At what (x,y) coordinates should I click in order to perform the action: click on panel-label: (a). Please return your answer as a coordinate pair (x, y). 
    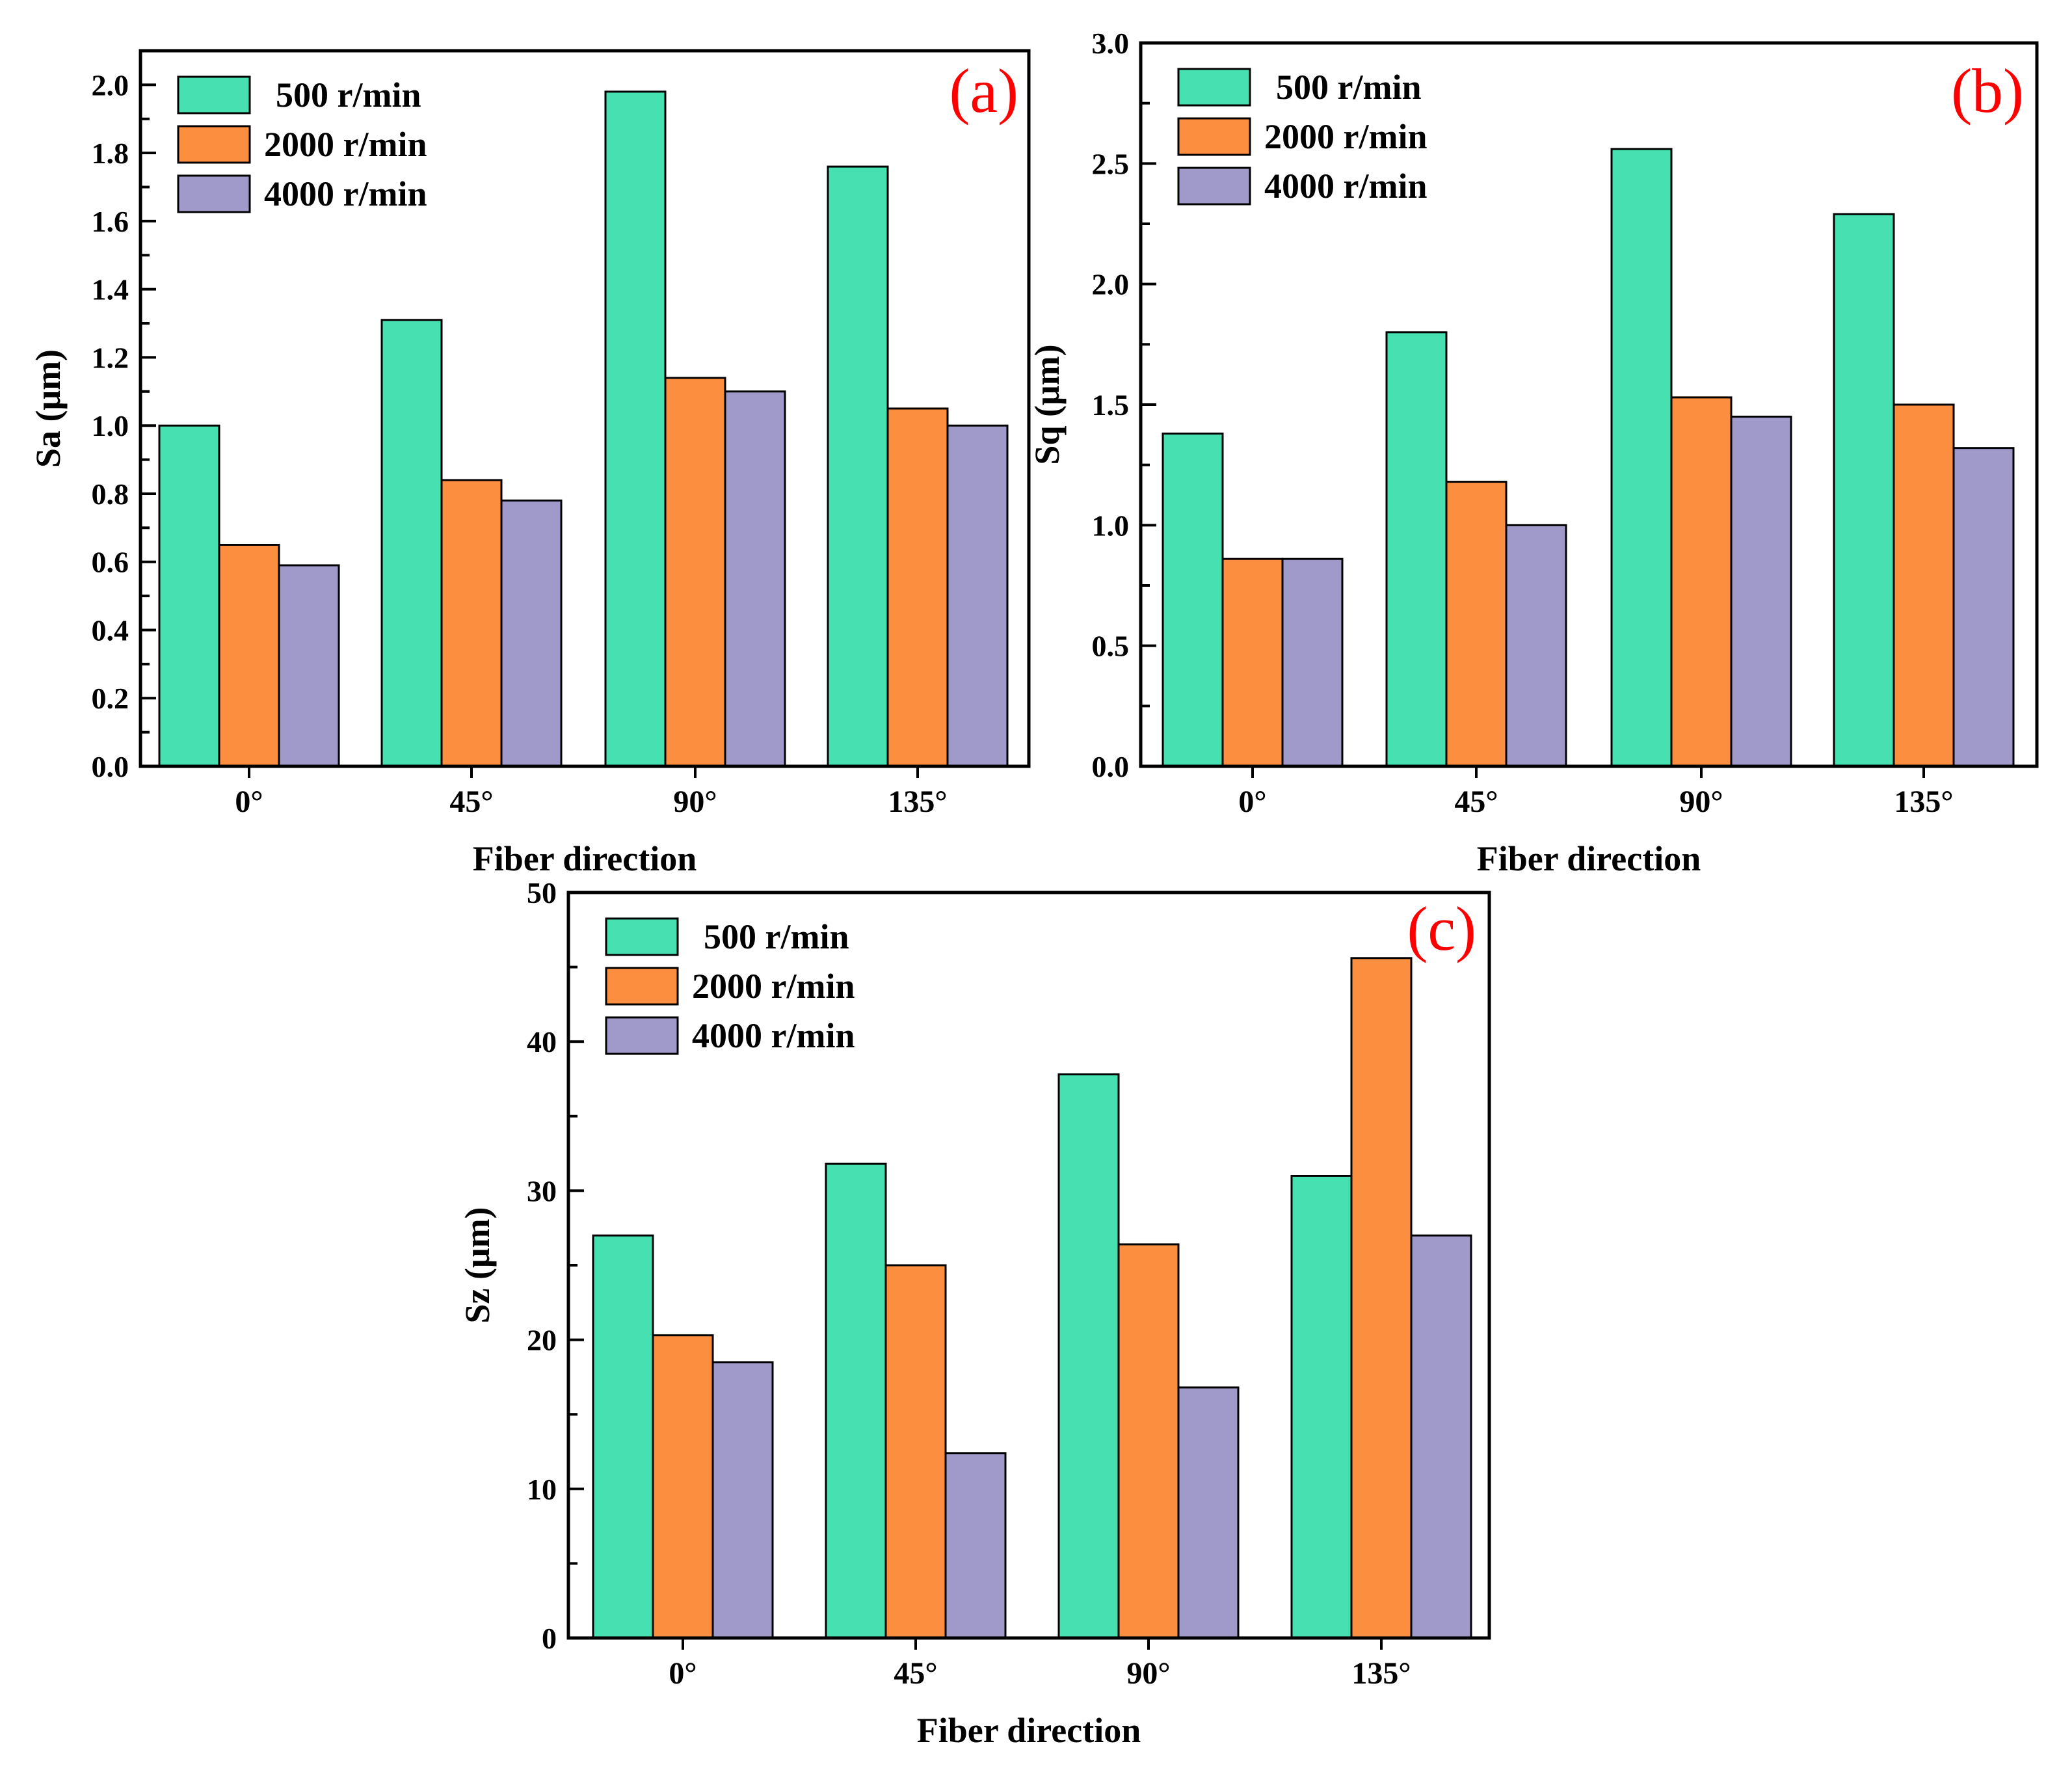
    Looking at the image, I should click on (983, 91).